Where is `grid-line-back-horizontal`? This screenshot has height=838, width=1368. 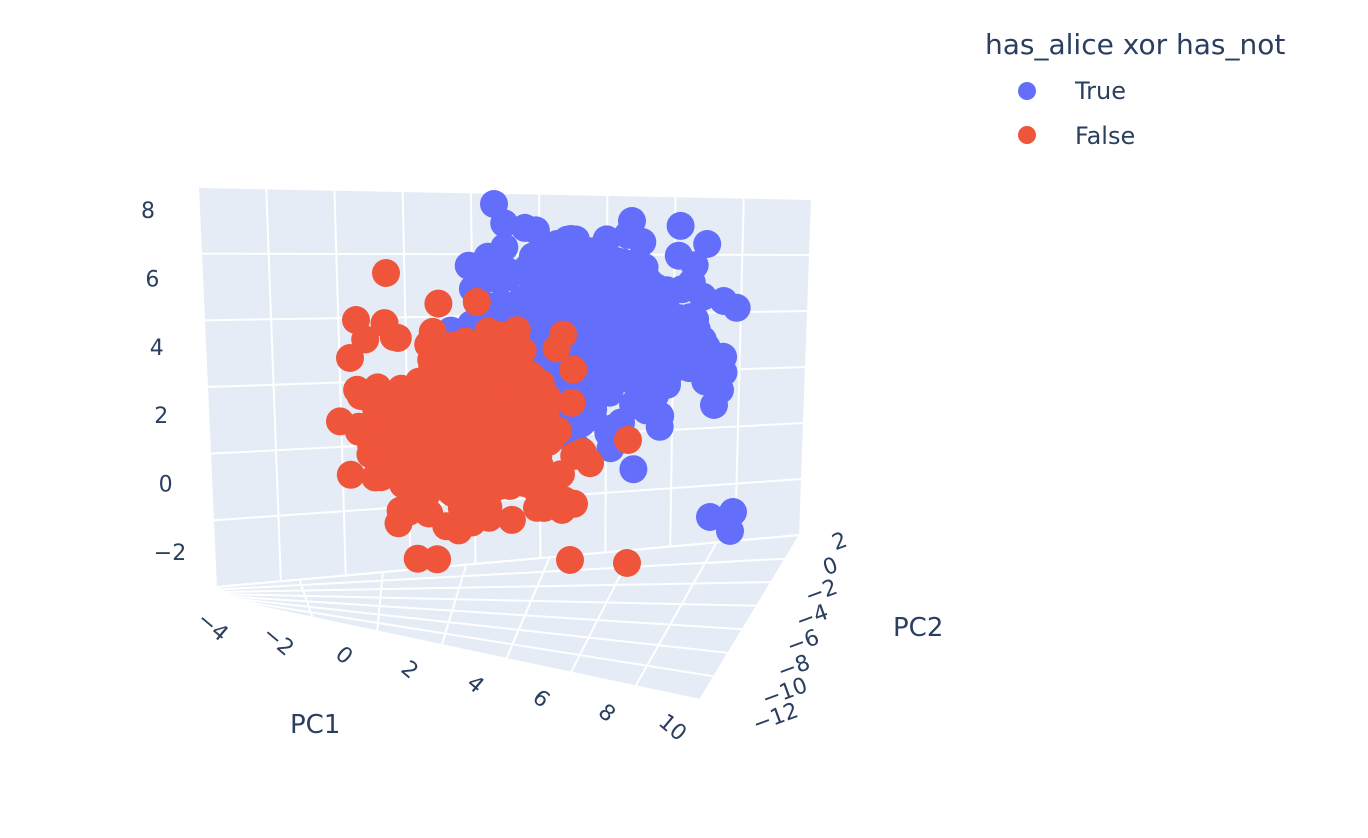
grid-line-back-horizontal is located at coordinates (505, 193).